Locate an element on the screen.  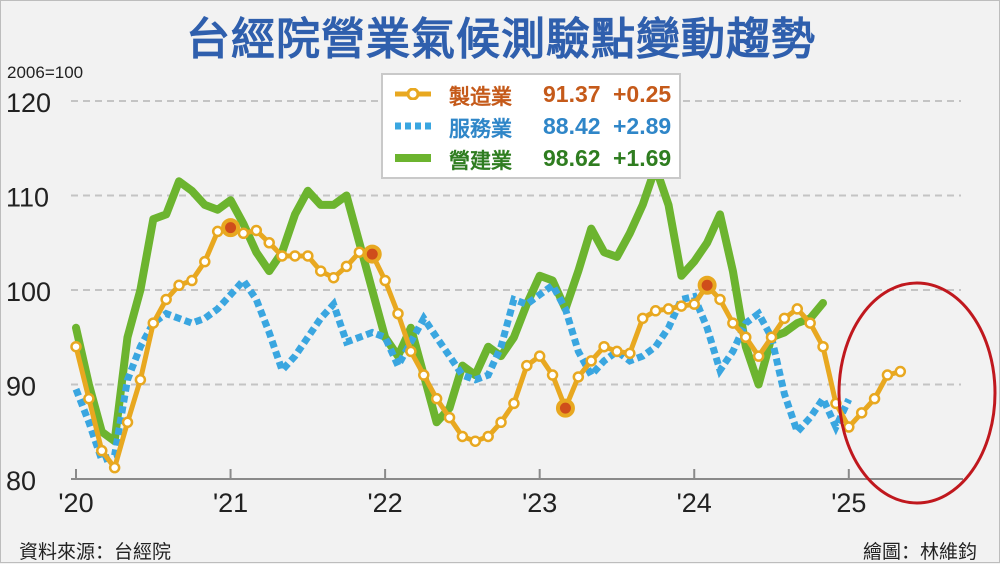
y-tick-label: 90 is located at coordinates (21, 387).